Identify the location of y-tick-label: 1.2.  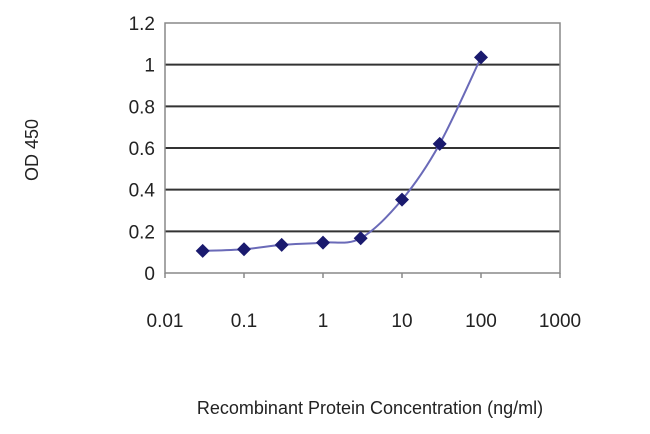
(142, 24).